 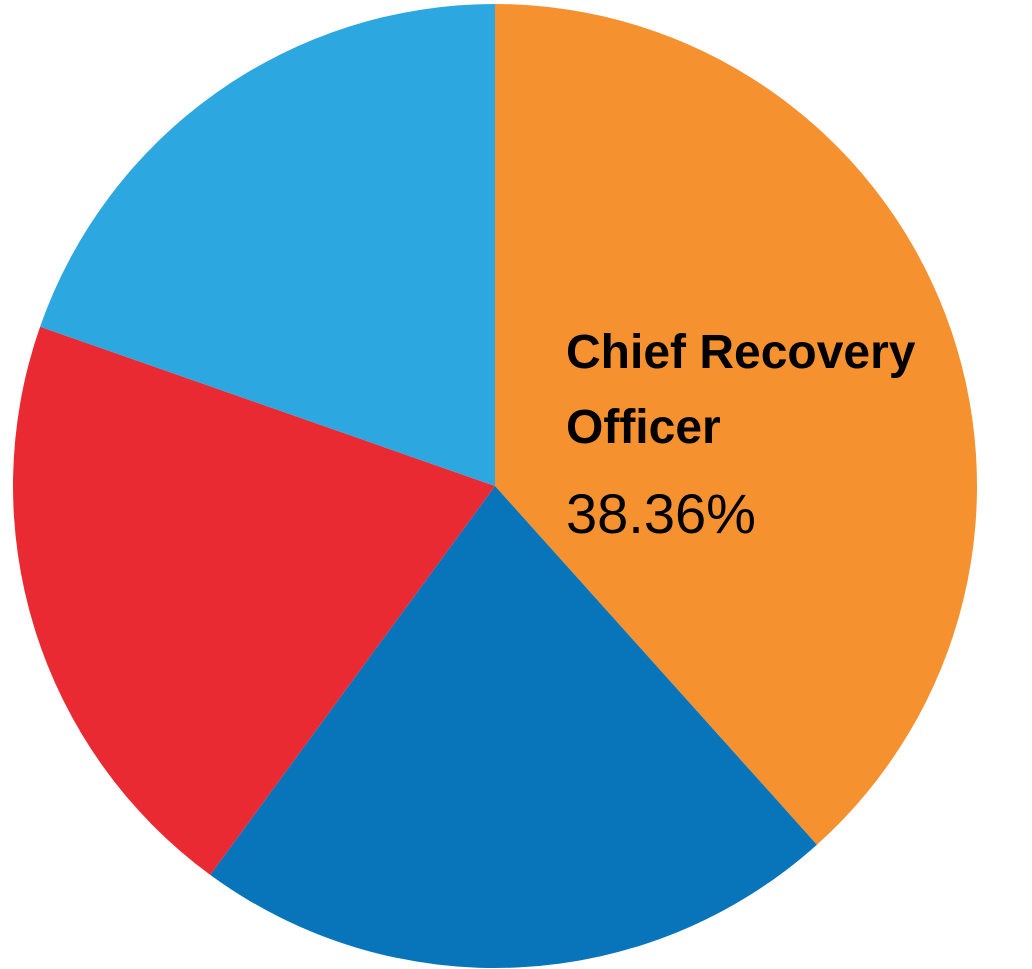 What do you see at coordinates (741, 352) in the screenshot?
I see `slice-label-name-line-1: Chief Recovery` at bounding box center [741, 352].